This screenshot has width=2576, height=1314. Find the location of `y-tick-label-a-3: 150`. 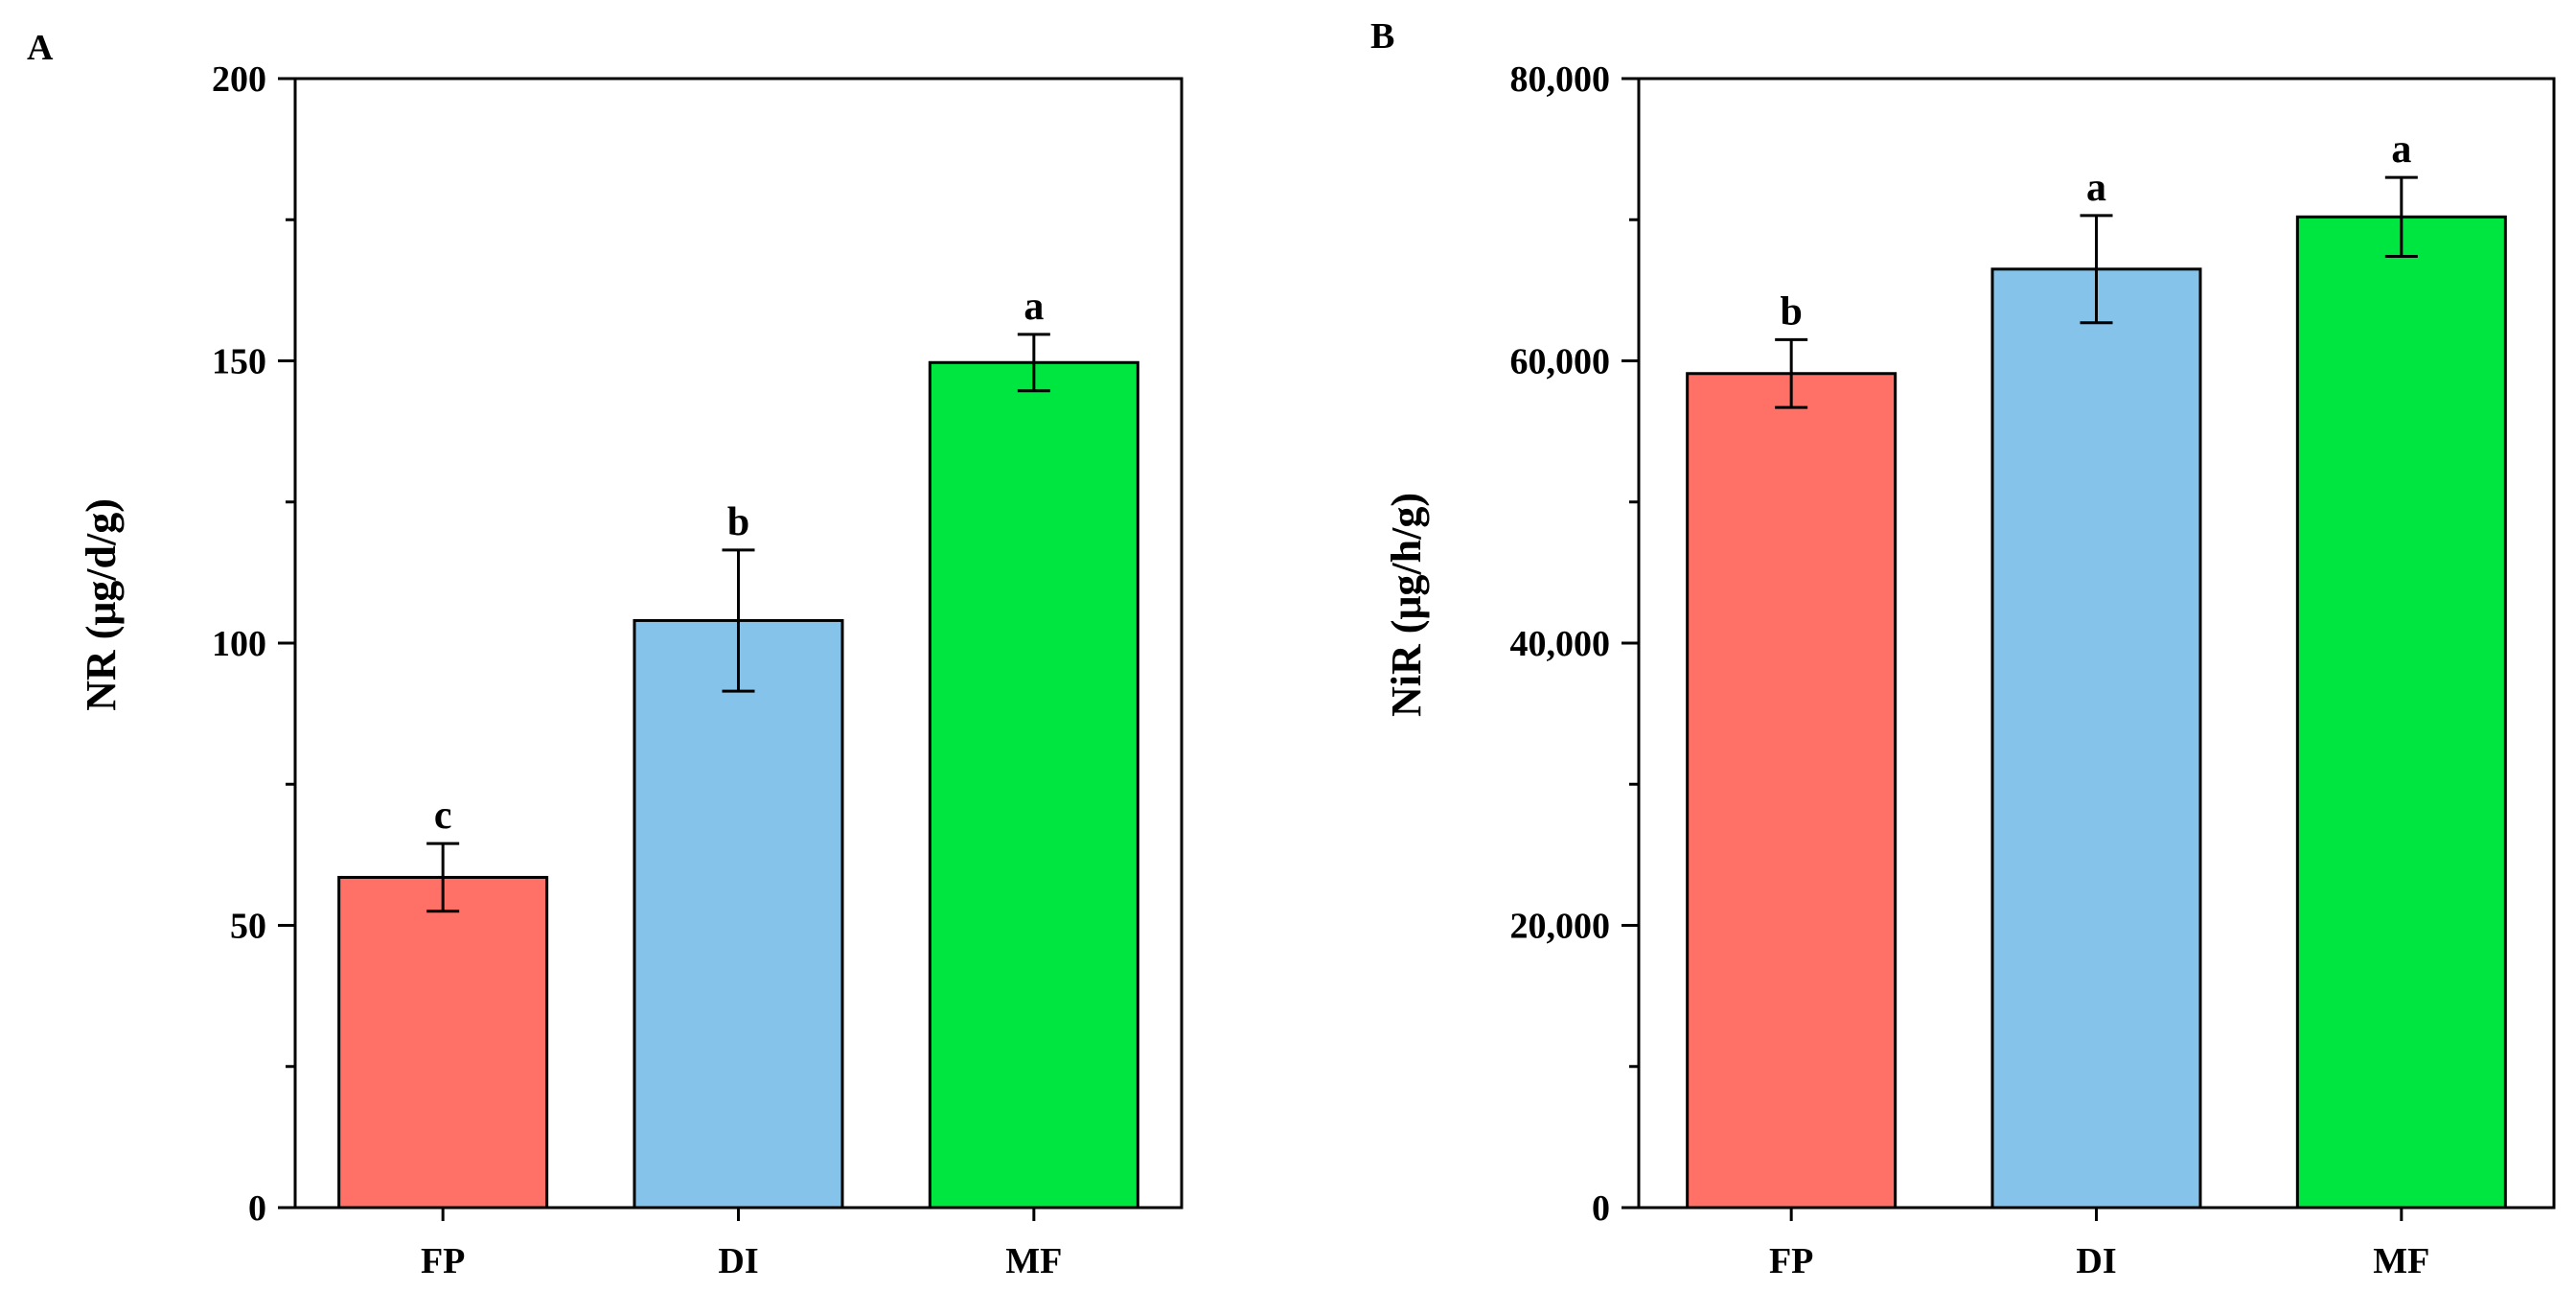

y-tick-label-a-3: 150 is located at coordinates (239, 362).